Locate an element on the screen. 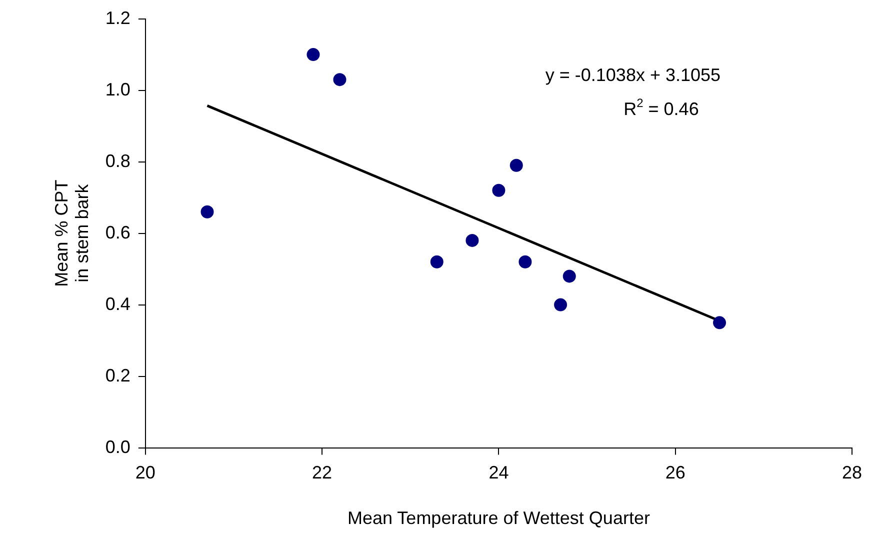 The image size is (872, 546). x-tick-label: 20 is located at coordinates (145, 472).